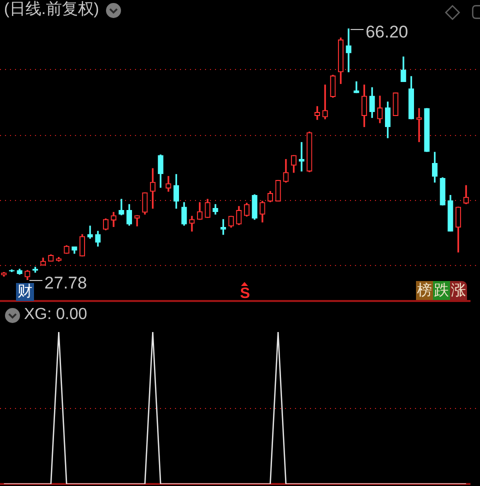 The image size is (480, 486). I want to click on chart-title: XG: 0.00, so click(56, 315).